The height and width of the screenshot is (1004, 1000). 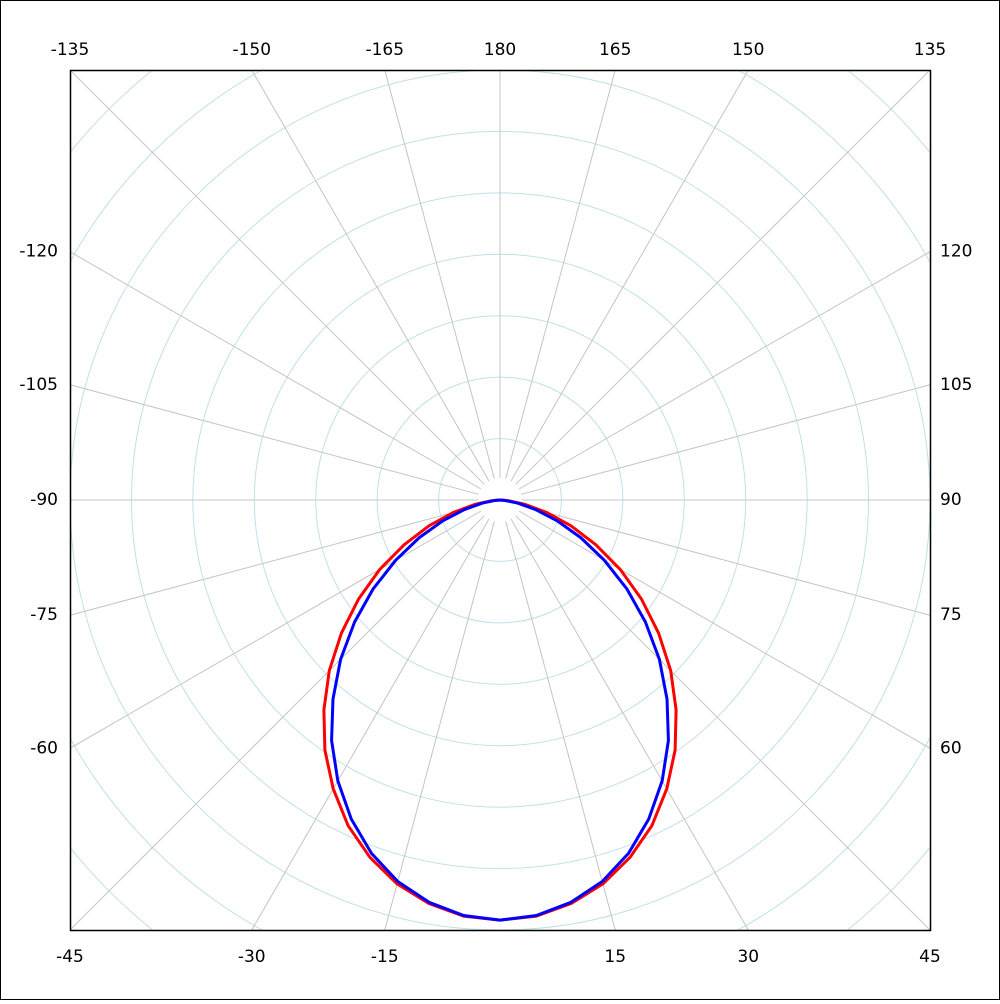 I want to click on angle-label: 180, so click(x=500, y=50).